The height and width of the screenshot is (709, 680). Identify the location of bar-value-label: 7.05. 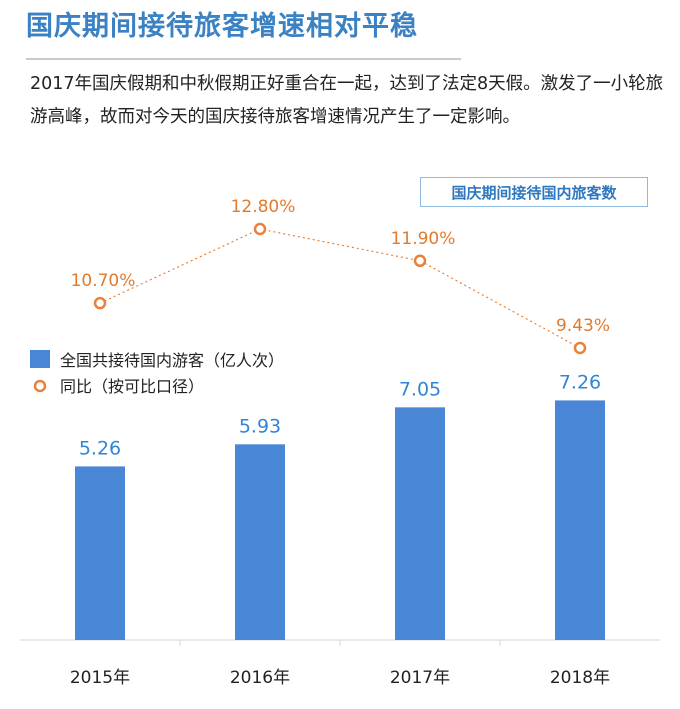
(420, 389).